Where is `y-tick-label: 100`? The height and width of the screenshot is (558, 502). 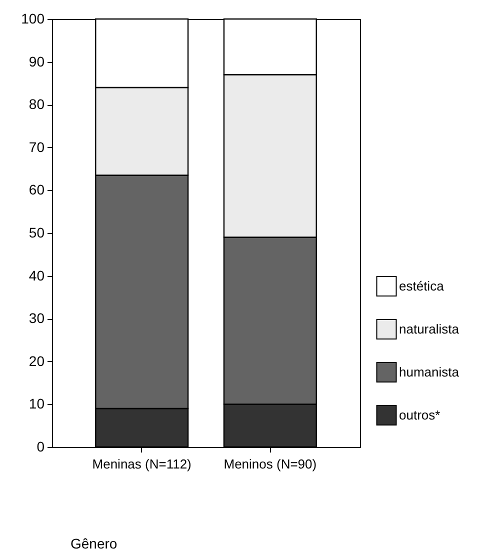 y-tick-label: 100 is located at coordinates (33, 18).